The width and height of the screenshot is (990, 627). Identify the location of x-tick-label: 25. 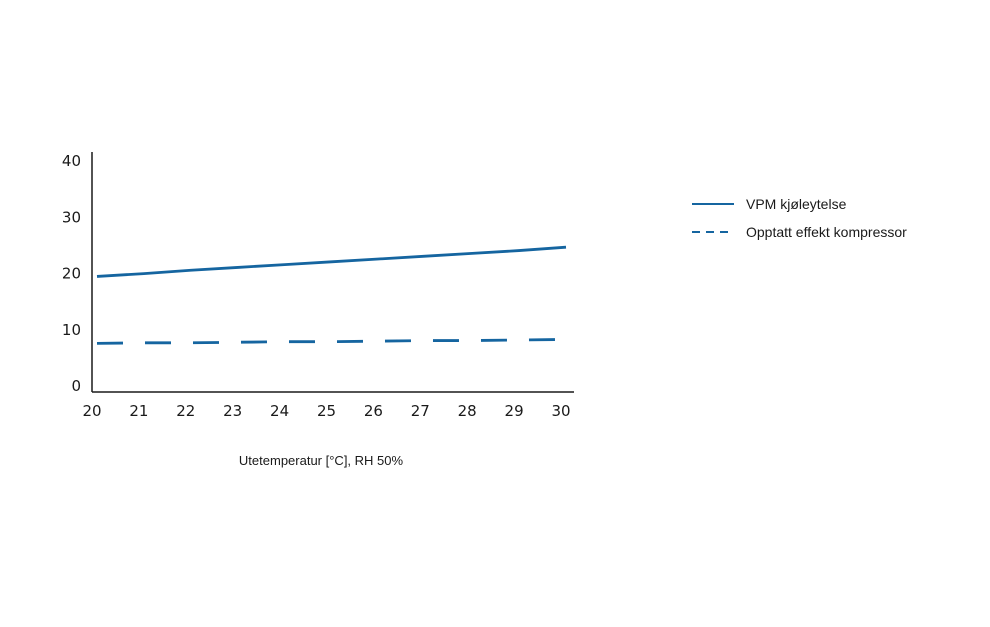
(326, 411).